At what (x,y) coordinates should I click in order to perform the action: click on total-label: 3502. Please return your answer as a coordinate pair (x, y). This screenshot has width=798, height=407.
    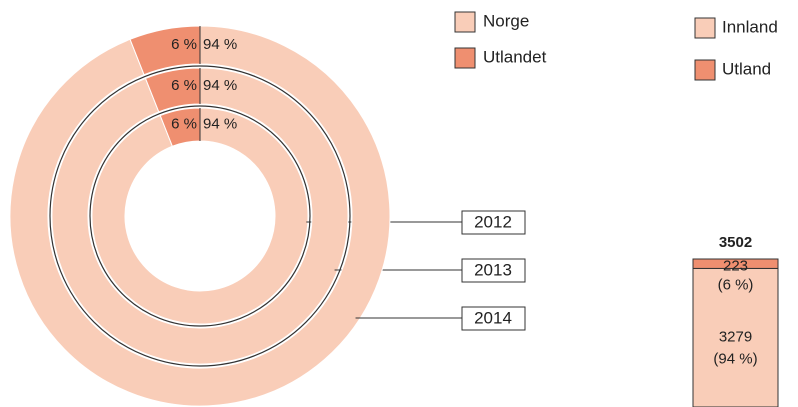
    Looking at the image, I should click on (735, 242).